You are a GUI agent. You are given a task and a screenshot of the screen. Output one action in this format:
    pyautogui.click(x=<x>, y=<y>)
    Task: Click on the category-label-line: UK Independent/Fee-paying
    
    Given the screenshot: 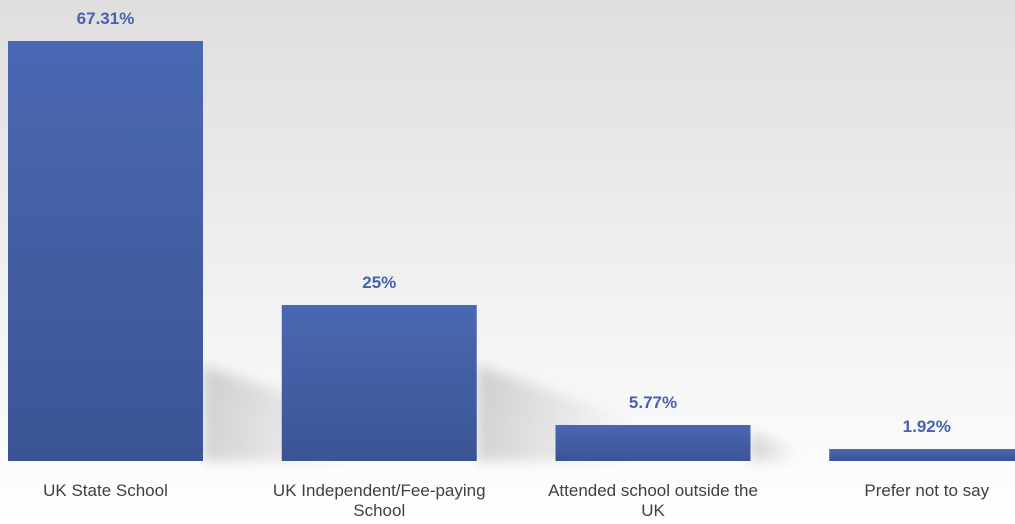 What is the action you would take?
    pyautogui.click(x=379, y=490)
    